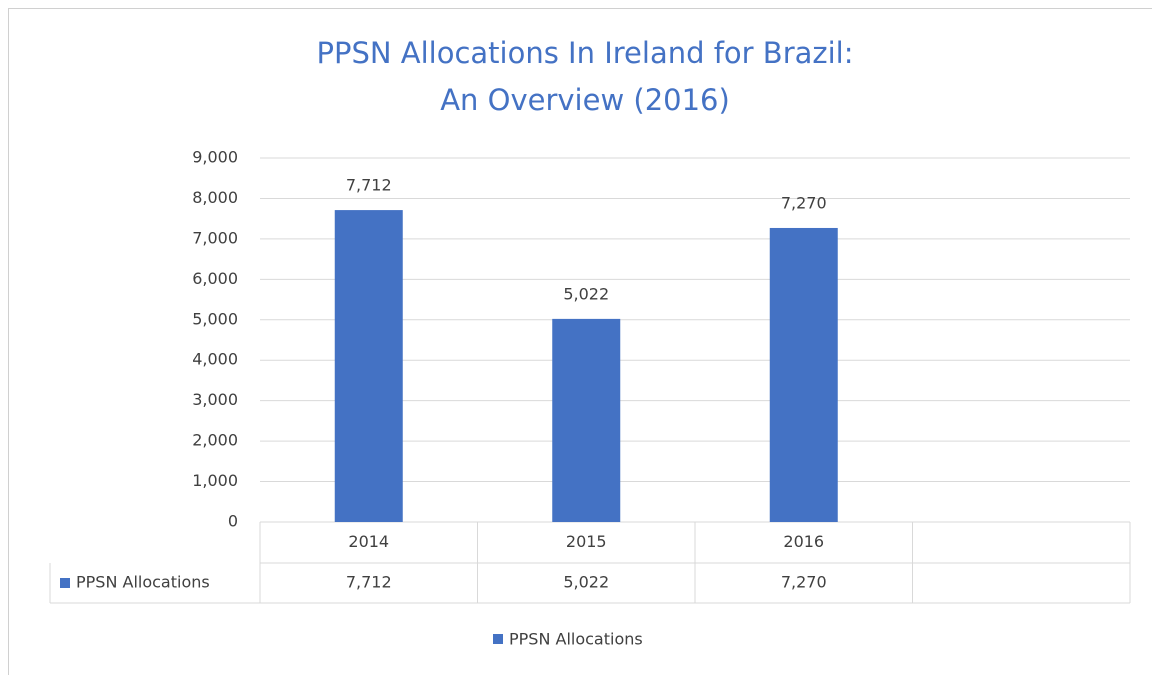 The height and width of the screenshot is (675, 1152). I want to click on y-tick-label: 3,000, so click(215, 399).